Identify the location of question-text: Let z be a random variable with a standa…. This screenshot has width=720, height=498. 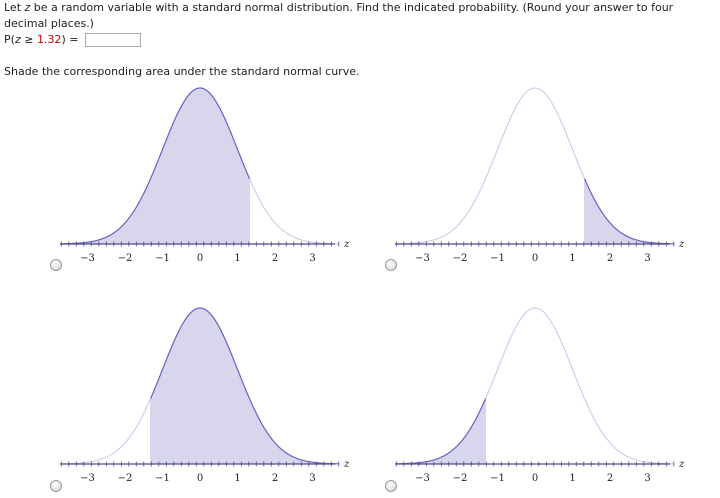
(339, 15).